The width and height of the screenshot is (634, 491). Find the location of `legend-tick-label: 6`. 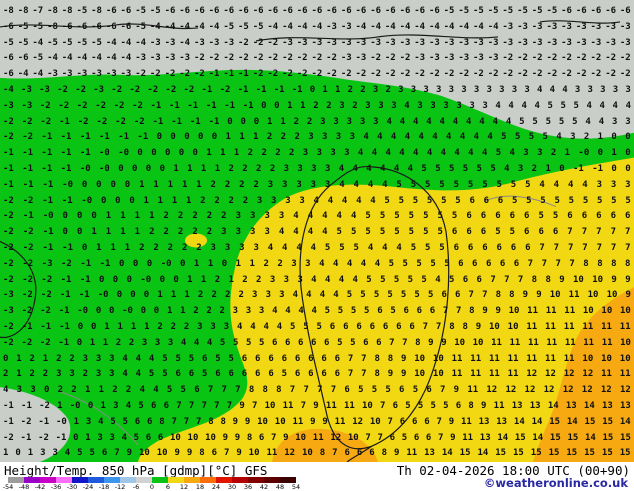

legend-tick-label: 6 is located at coordinates (168, 487).